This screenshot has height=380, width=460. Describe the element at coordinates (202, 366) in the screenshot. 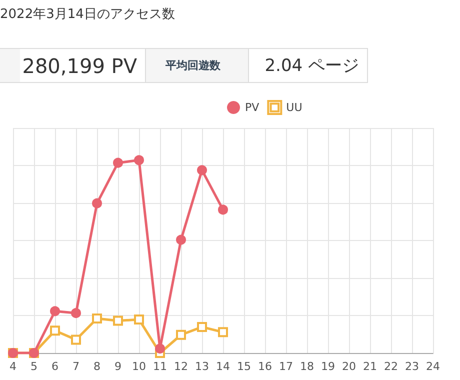

I see `x-tick-label: 13` at that location.